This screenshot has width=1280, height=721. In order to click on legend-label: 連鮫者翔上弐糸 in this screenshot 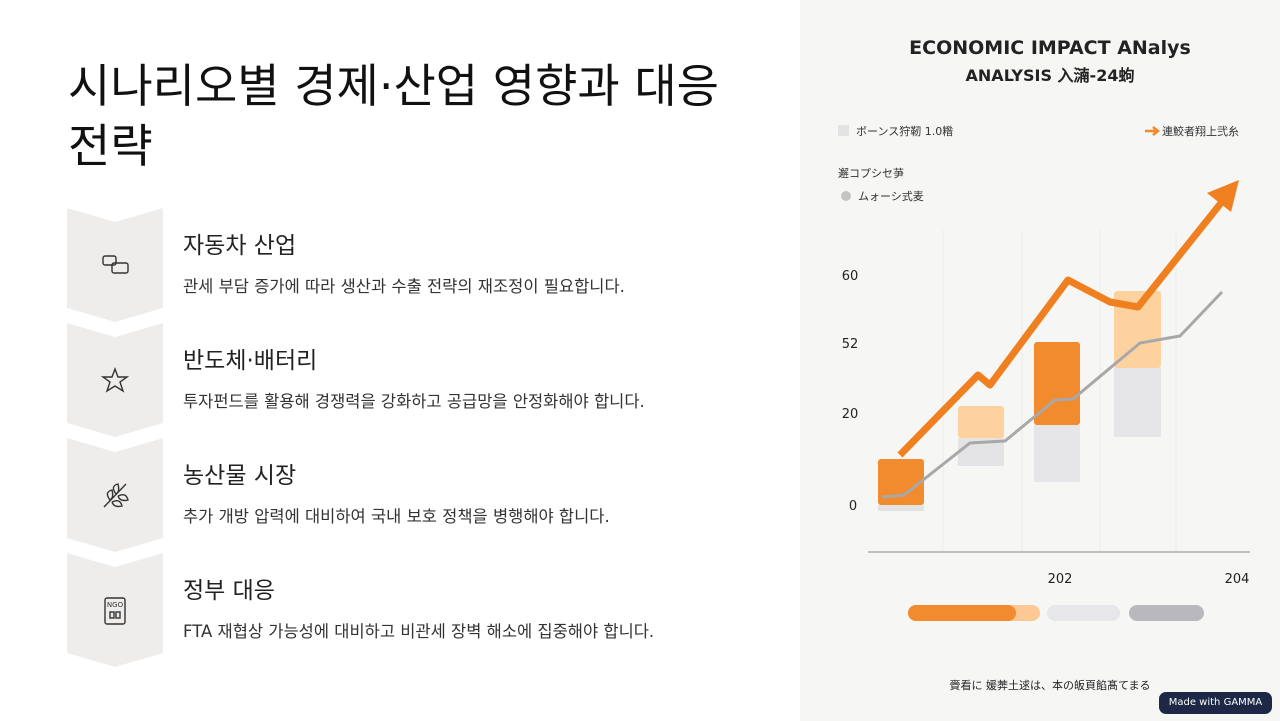, I will do `click(1200, 131)`.